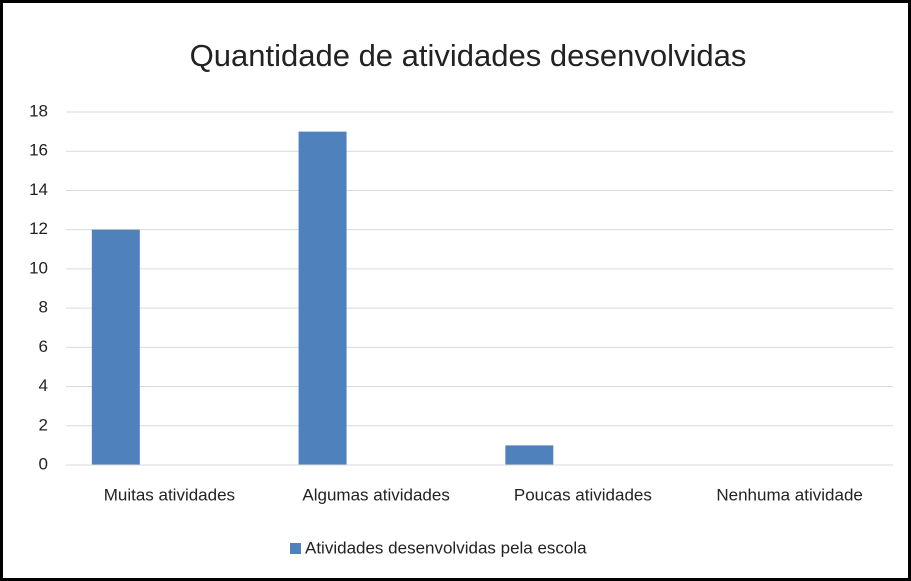 This screenshot has height=581, width=911. I want to click on y-tick-label: 2, so click(43, 424).